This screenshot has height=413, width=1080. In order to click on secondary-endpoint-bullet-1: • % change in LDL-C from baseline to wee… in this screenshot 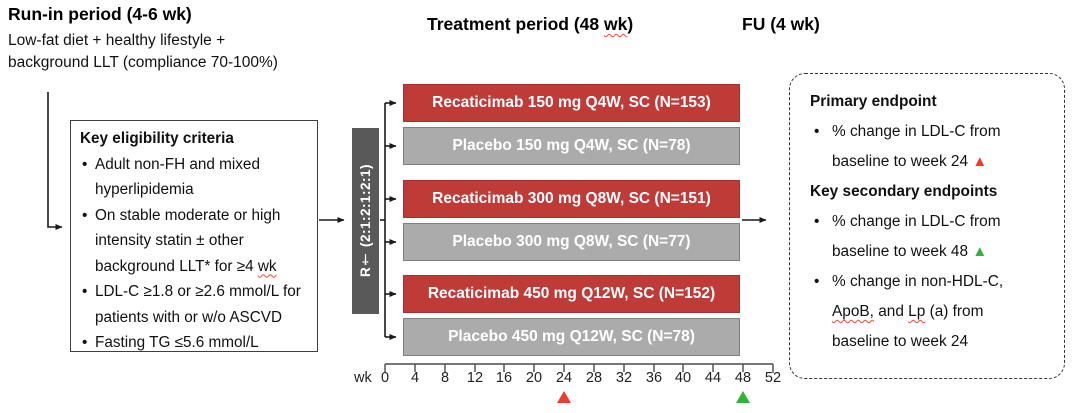, I will do `click(930, 237)`.